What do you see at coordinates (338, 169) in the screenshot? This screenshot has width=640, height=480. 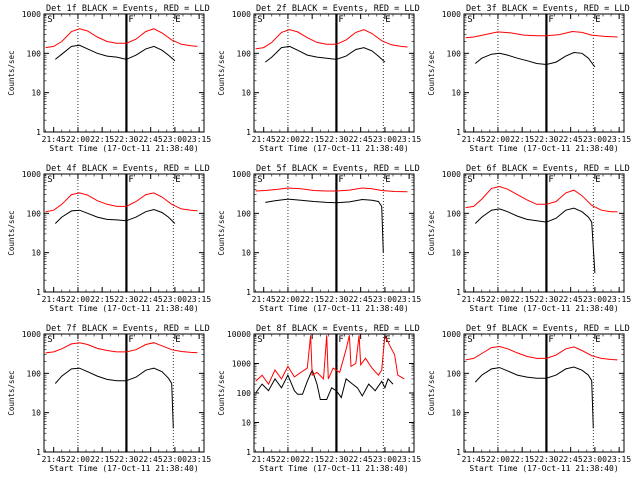 I see `chart-title: Det 5f BLACK = Events, RED = LLD` at bounding box center [338, 169].